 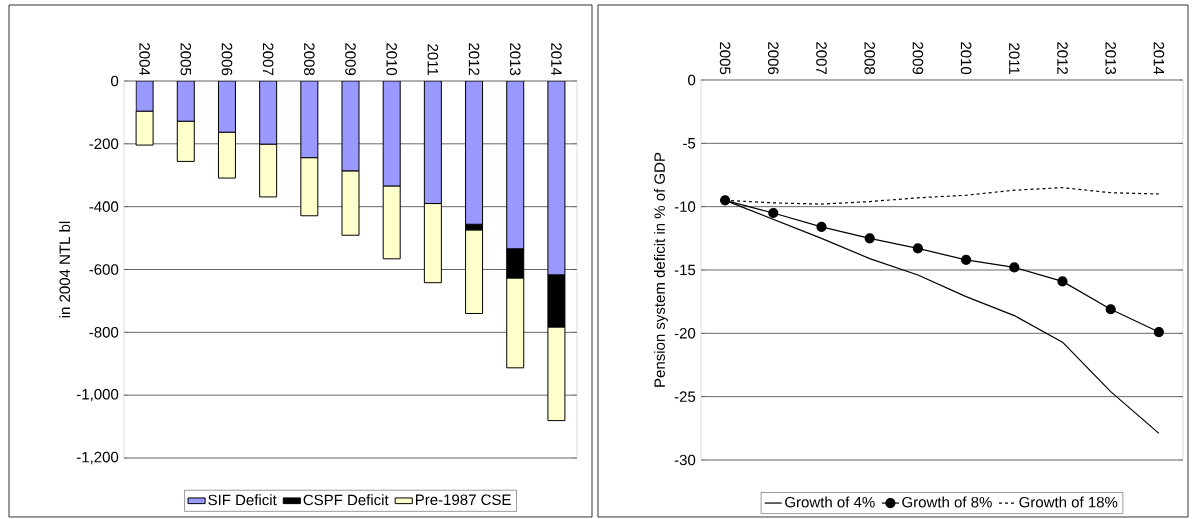 I want to click on legend-label: Growth of 8%, so click(x=947, y=502).